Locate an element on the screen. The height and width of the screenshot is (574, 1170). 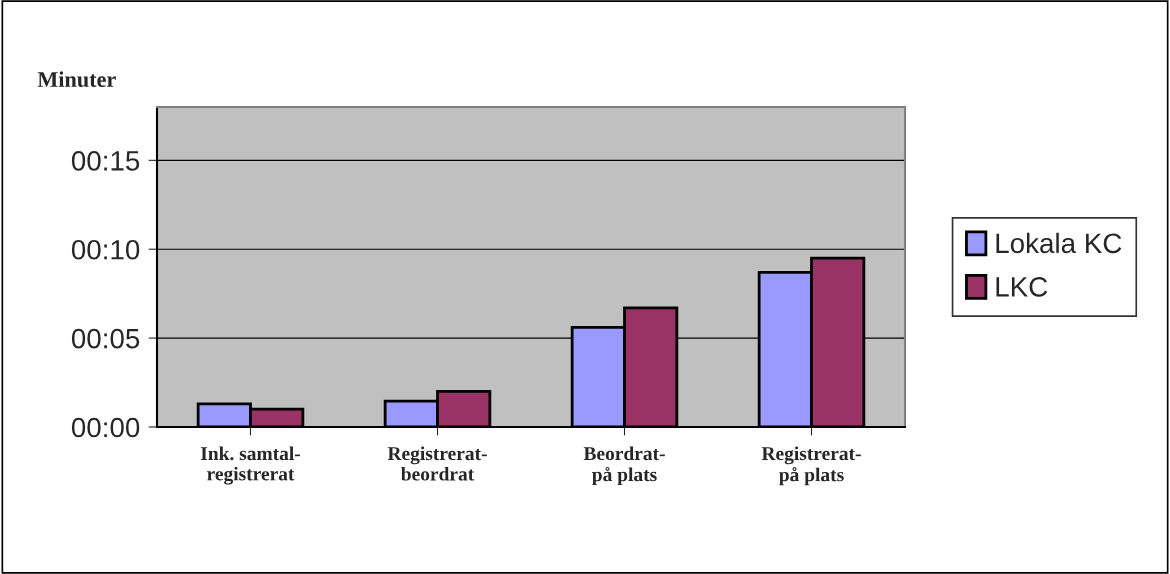
y-axis-title: Minuter is located at coordinates (76, 79).